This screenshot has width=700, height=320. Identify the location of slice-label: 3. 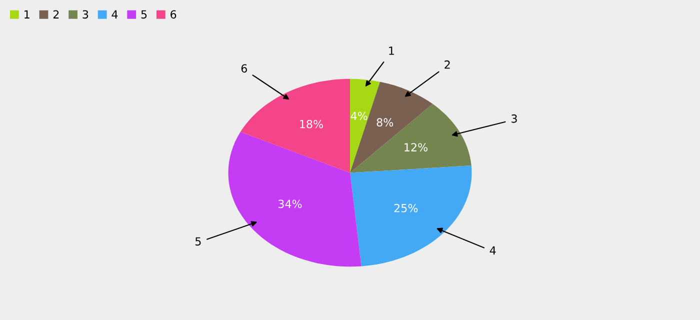
(514, 118).